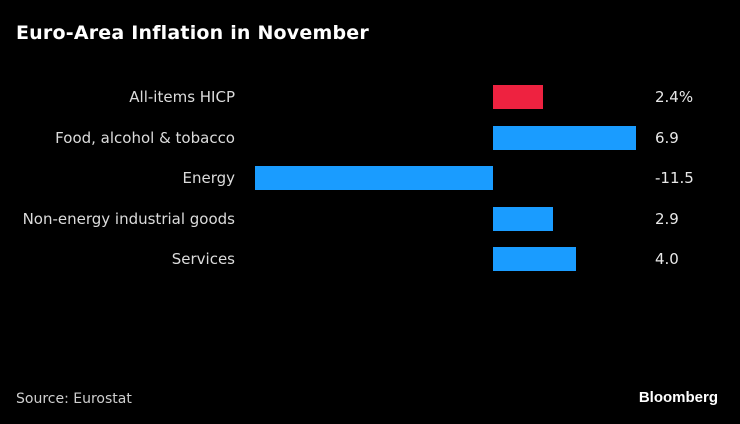 This screenshot has width=740, height=424. I want to click on category-label: All-items HICP, so click(182, 97).